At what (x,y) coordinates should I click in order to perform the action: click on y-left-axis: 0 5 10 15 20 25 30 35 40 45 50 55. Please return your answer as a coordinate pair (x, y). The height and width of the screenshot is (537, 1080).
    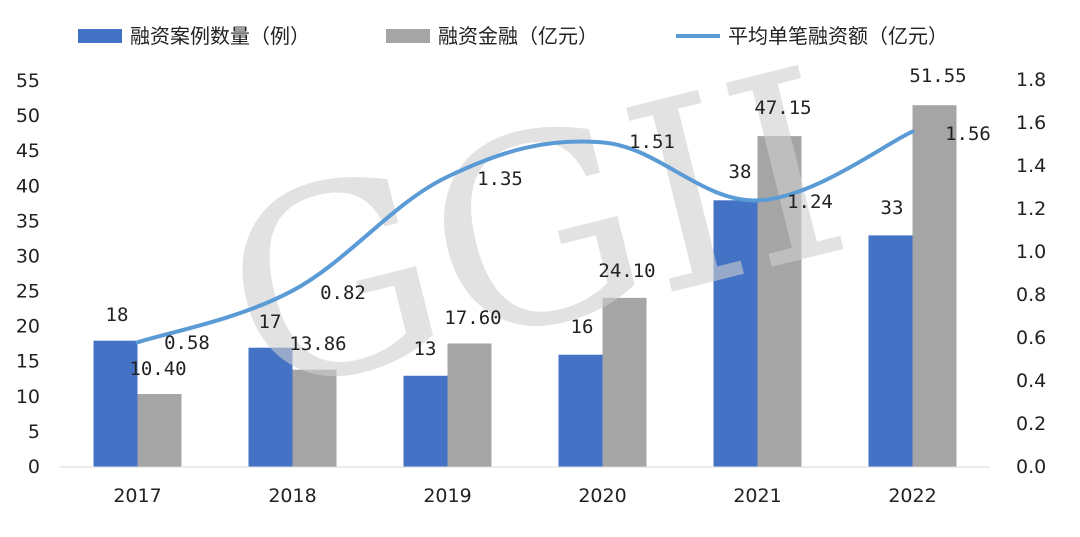
    Looking at the image, I should click on (28, 274).